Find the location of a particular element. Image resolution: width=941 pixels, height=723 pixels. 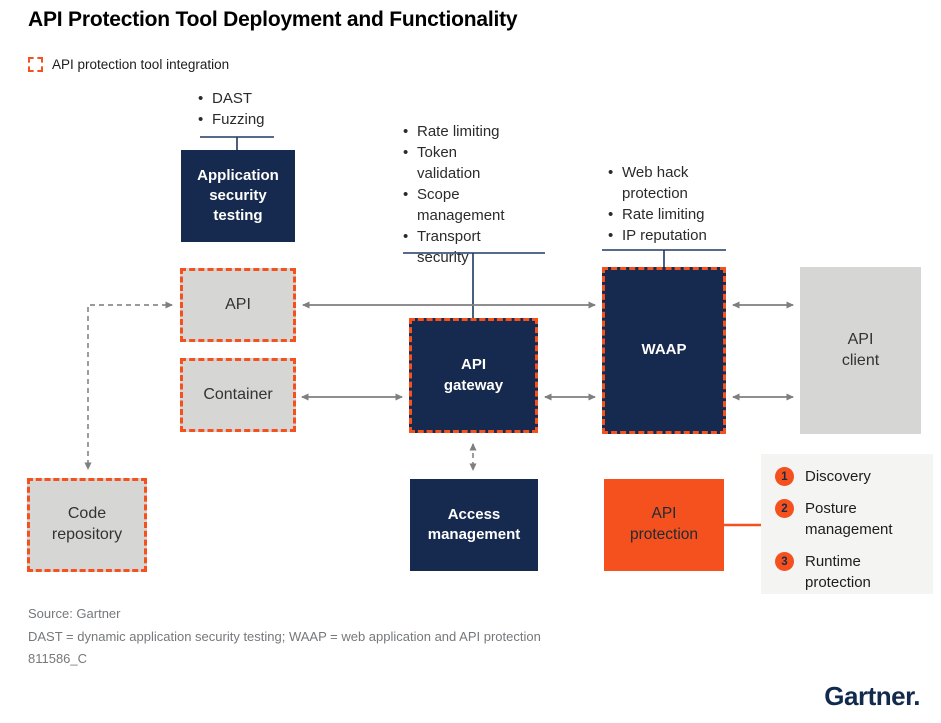

list-item: • Fuzzing is located at coordinates (248, 119).